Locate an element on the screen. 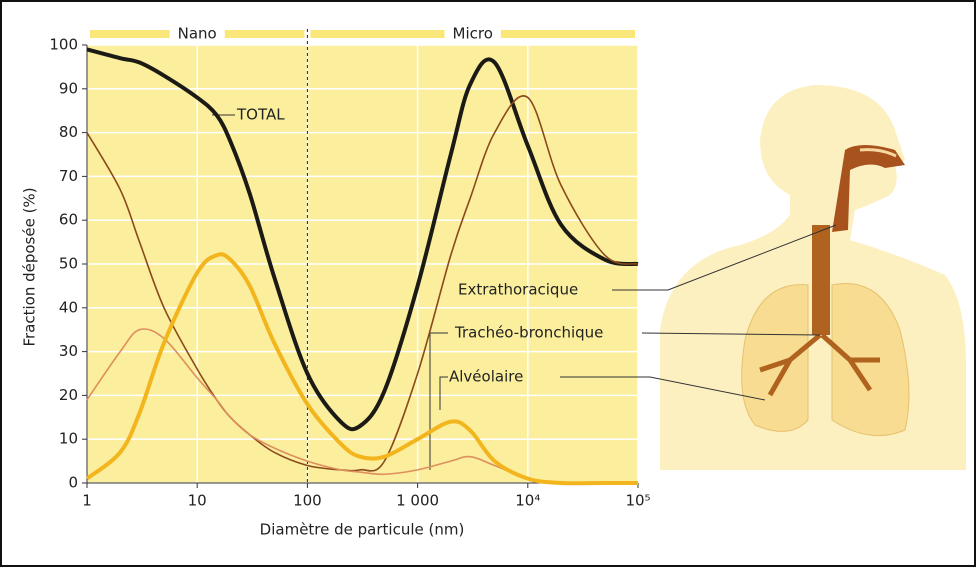  region-label: Micro is located at coordinates (473, 34).